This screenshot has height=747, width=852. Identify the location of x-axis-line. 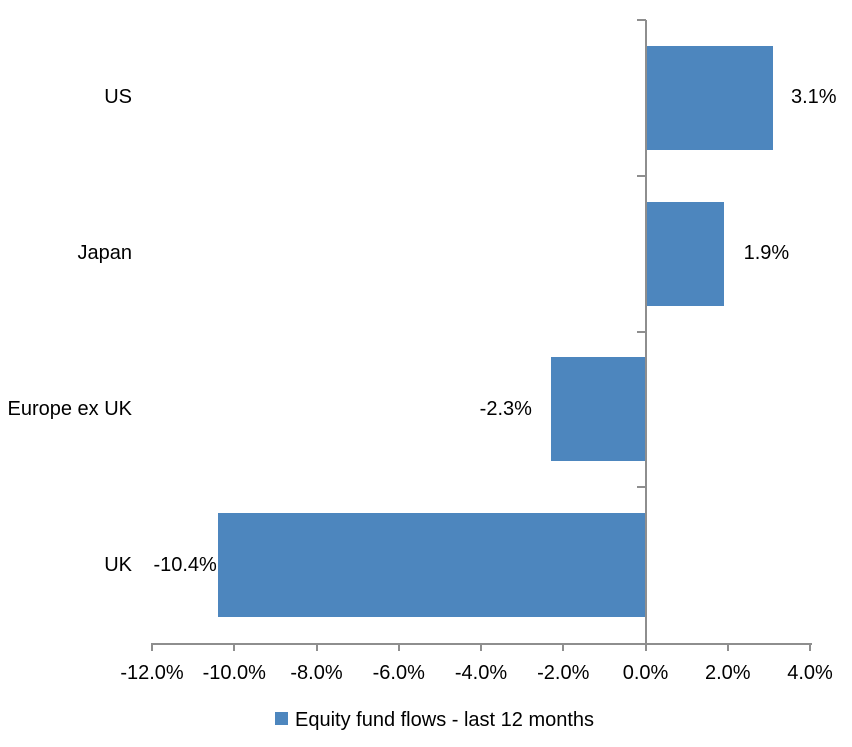
(482, 644).